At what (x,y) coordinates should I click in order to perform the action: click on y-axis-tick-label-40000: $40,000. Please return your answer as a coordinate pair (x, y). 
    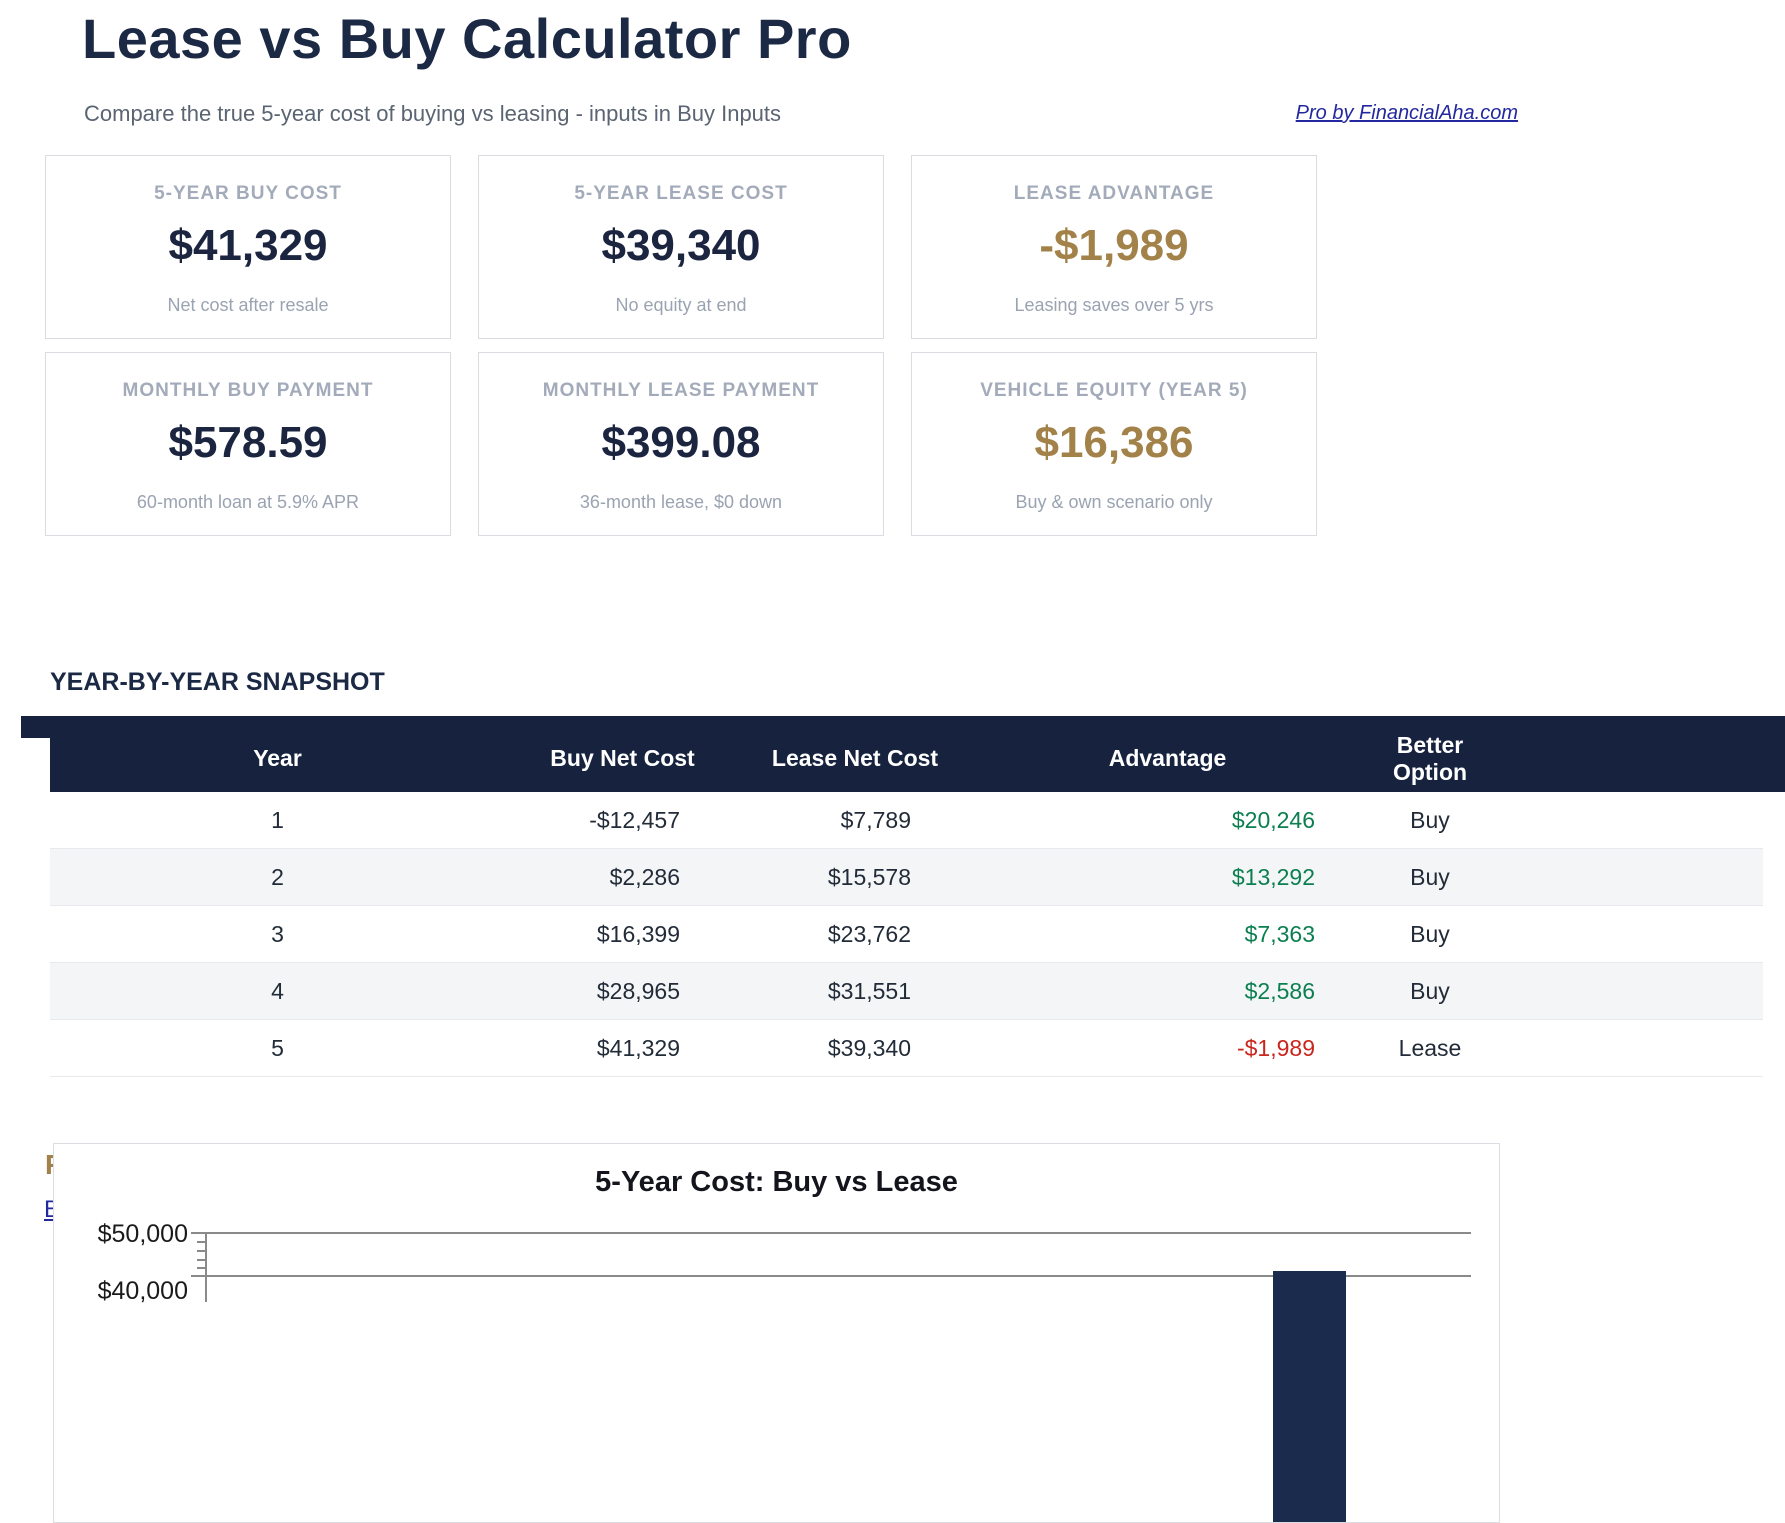
    Looking at the image, I should click on (142, 1291).